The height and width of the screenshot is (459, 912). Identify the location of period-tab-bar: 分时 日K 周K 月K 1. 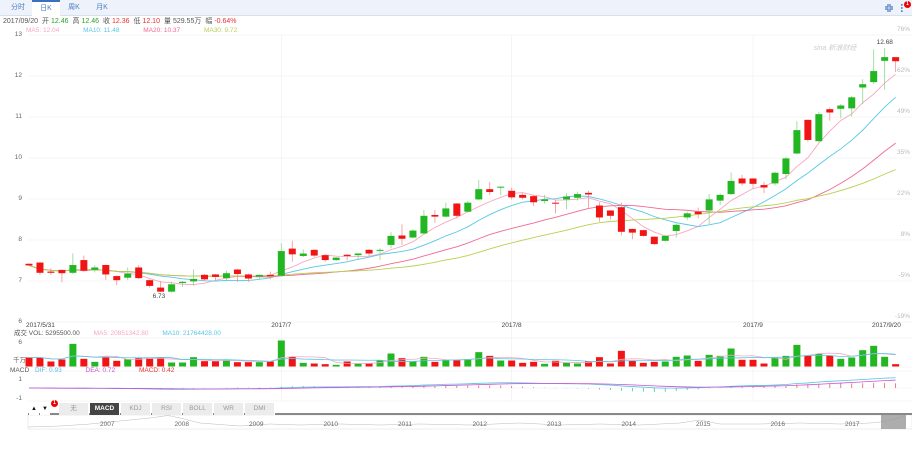
(456, 8).